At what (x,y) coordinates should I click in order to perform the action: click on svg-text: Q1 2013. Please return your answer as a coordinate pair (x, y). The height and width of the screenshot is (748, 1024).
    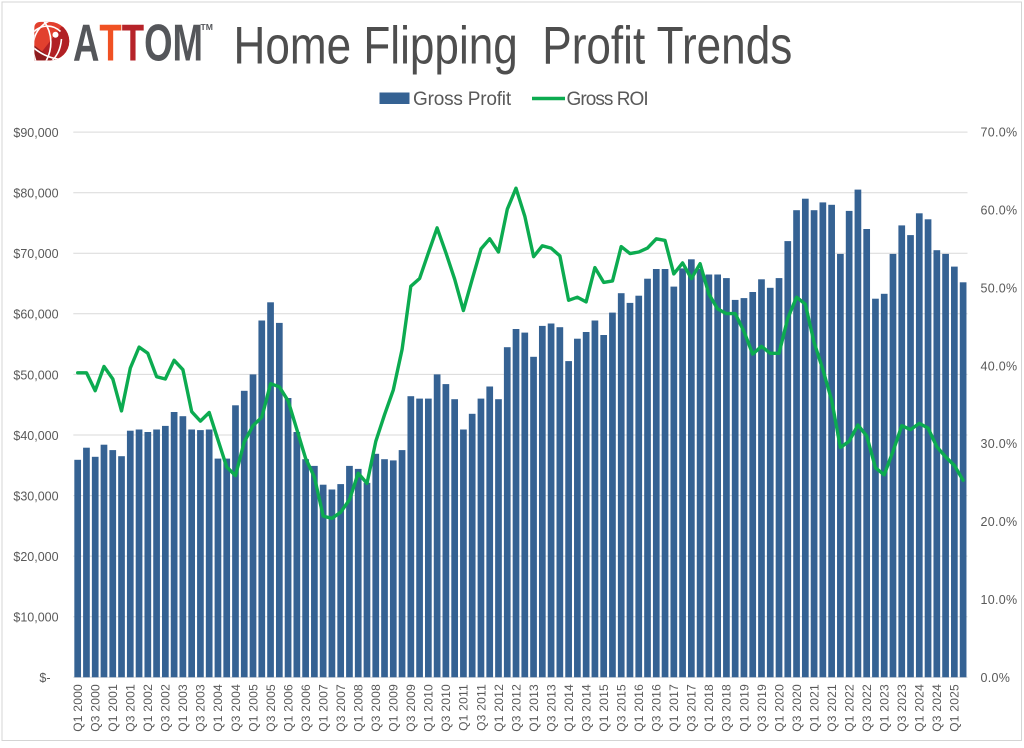
    Looking at the image, I should click on (534, 708).